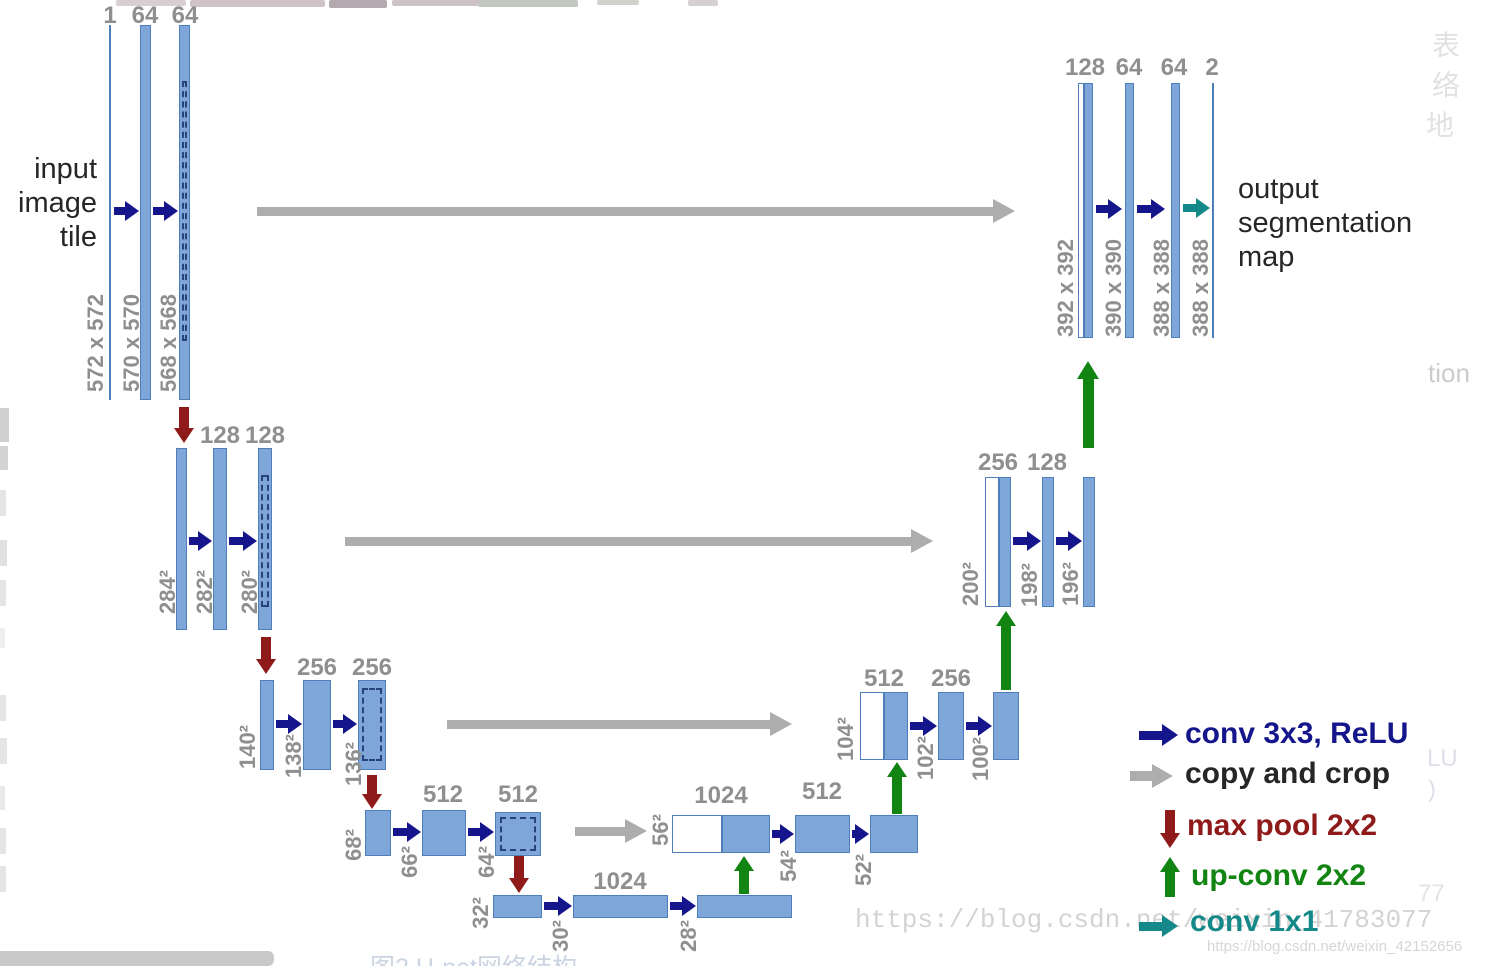 The height and width of the screenshot is (966, 1501). I want to click on side-cjk-char-1: 表, so click(1446, 45).